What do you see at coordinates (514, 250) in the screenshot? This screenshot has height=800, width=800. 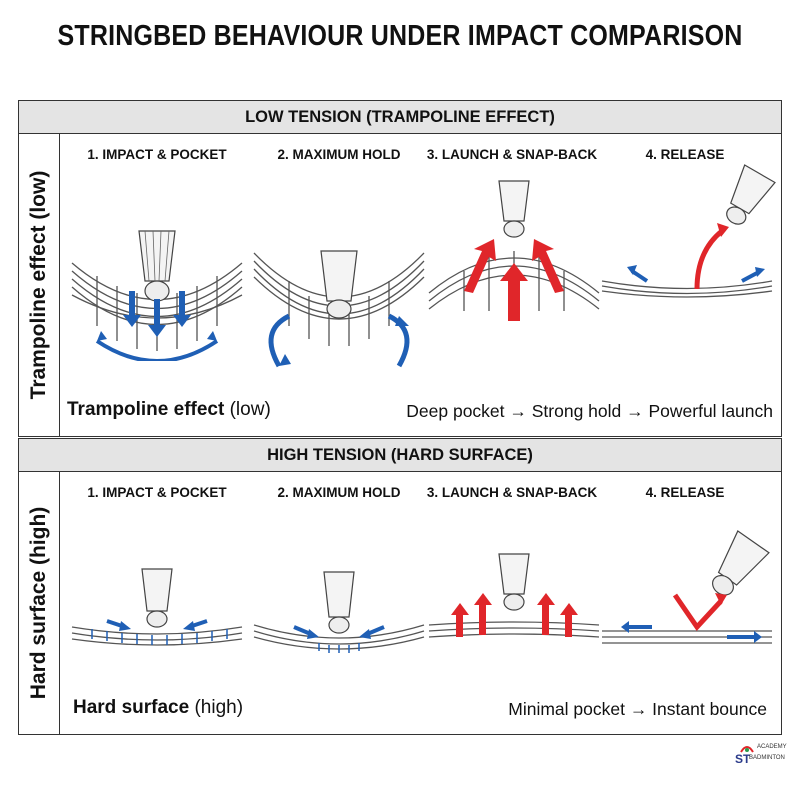 I see `low-launch-illustration` at bounding box center [514, 250].